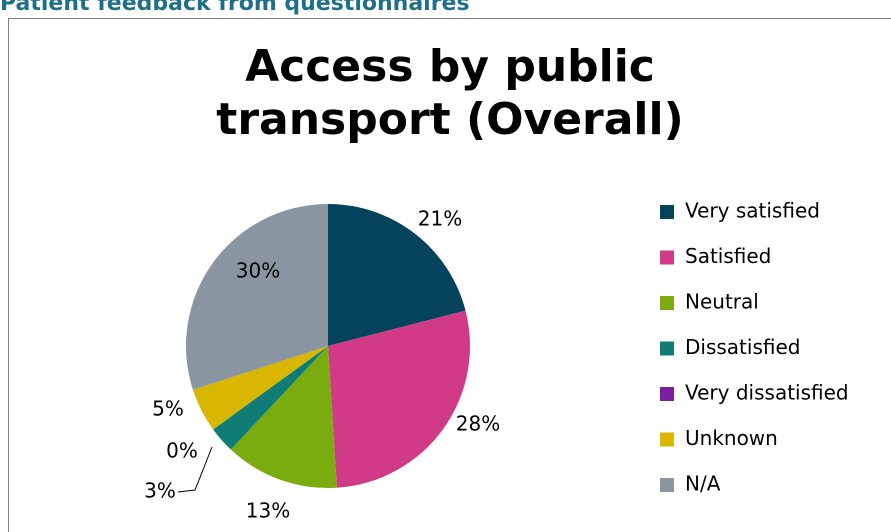  What do you see at coordinates (258, 271) in the screenshot?
I see `data-label: 30%` at bounding box center [258, 271].